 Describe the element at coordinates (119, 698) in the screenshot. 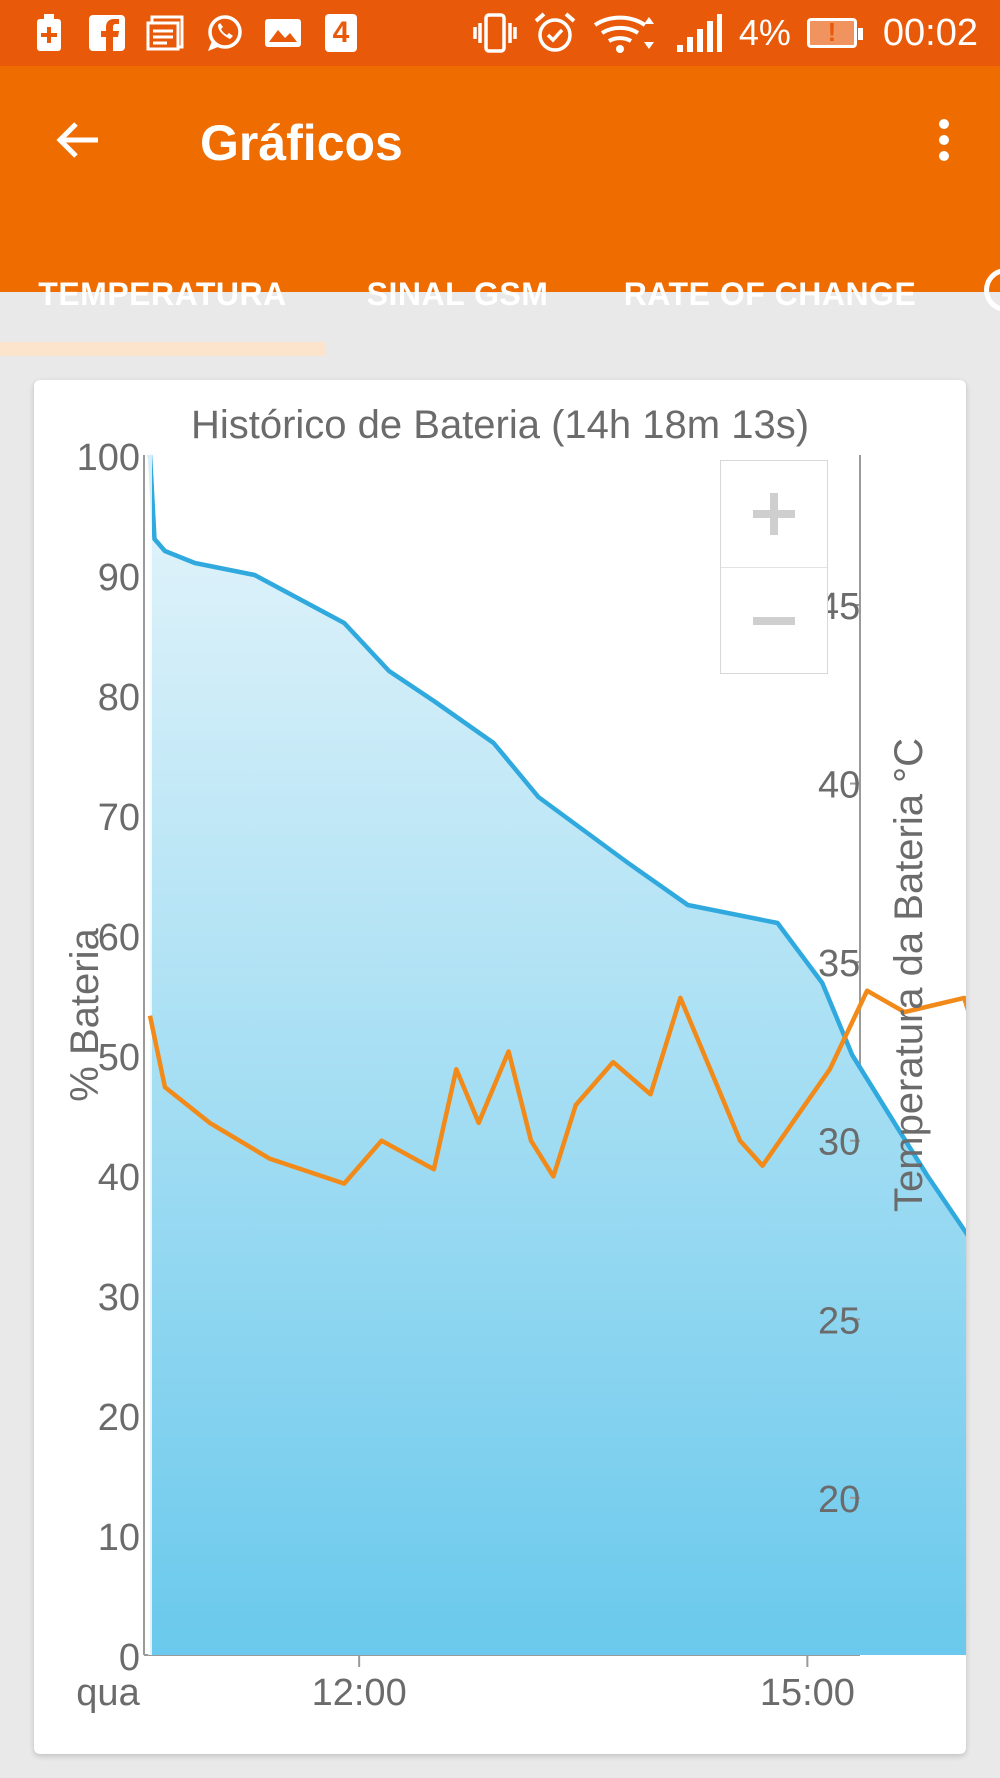

I see `y-tick-label-left: 80` at that location.